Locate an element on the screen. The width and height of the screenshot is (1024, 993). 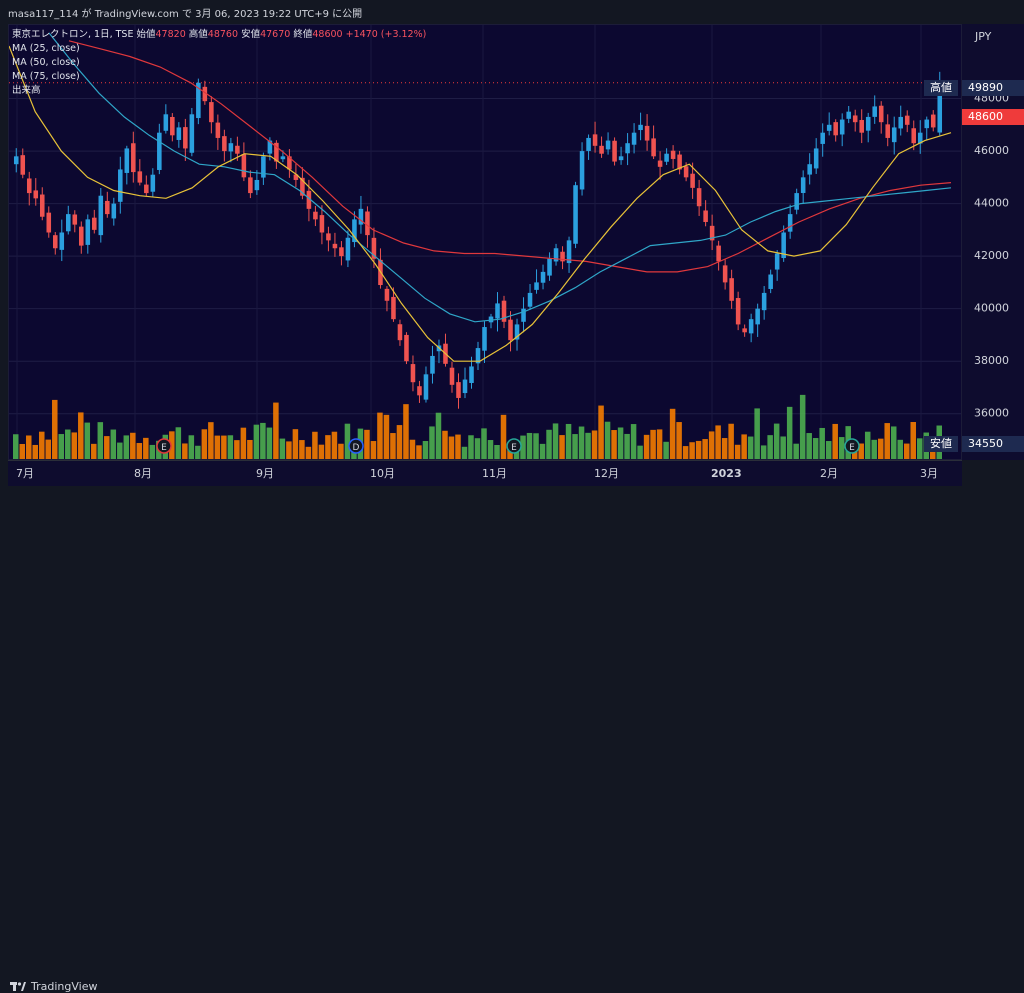
time-axis: 7月 8月 9月 10月 11月 12月 2023 2月 3月 is located at coordinates (485, 473).